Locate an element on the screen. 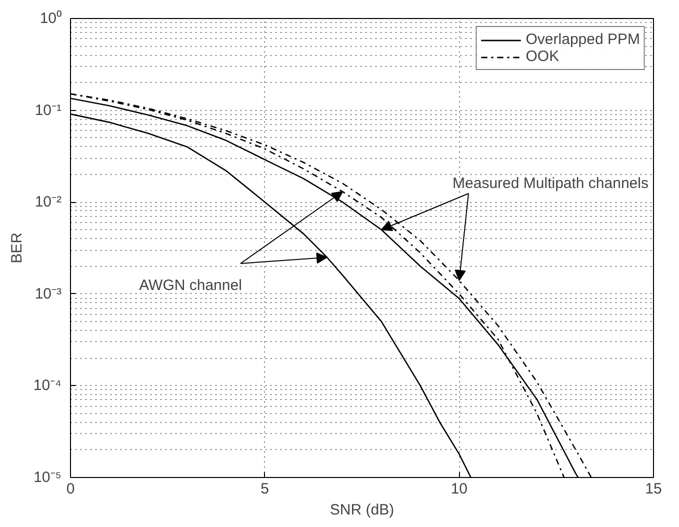 The height and width of the screenshot is (527, 679). y-tick-label: 10⁻¹ is located at coordinates (48, 110).